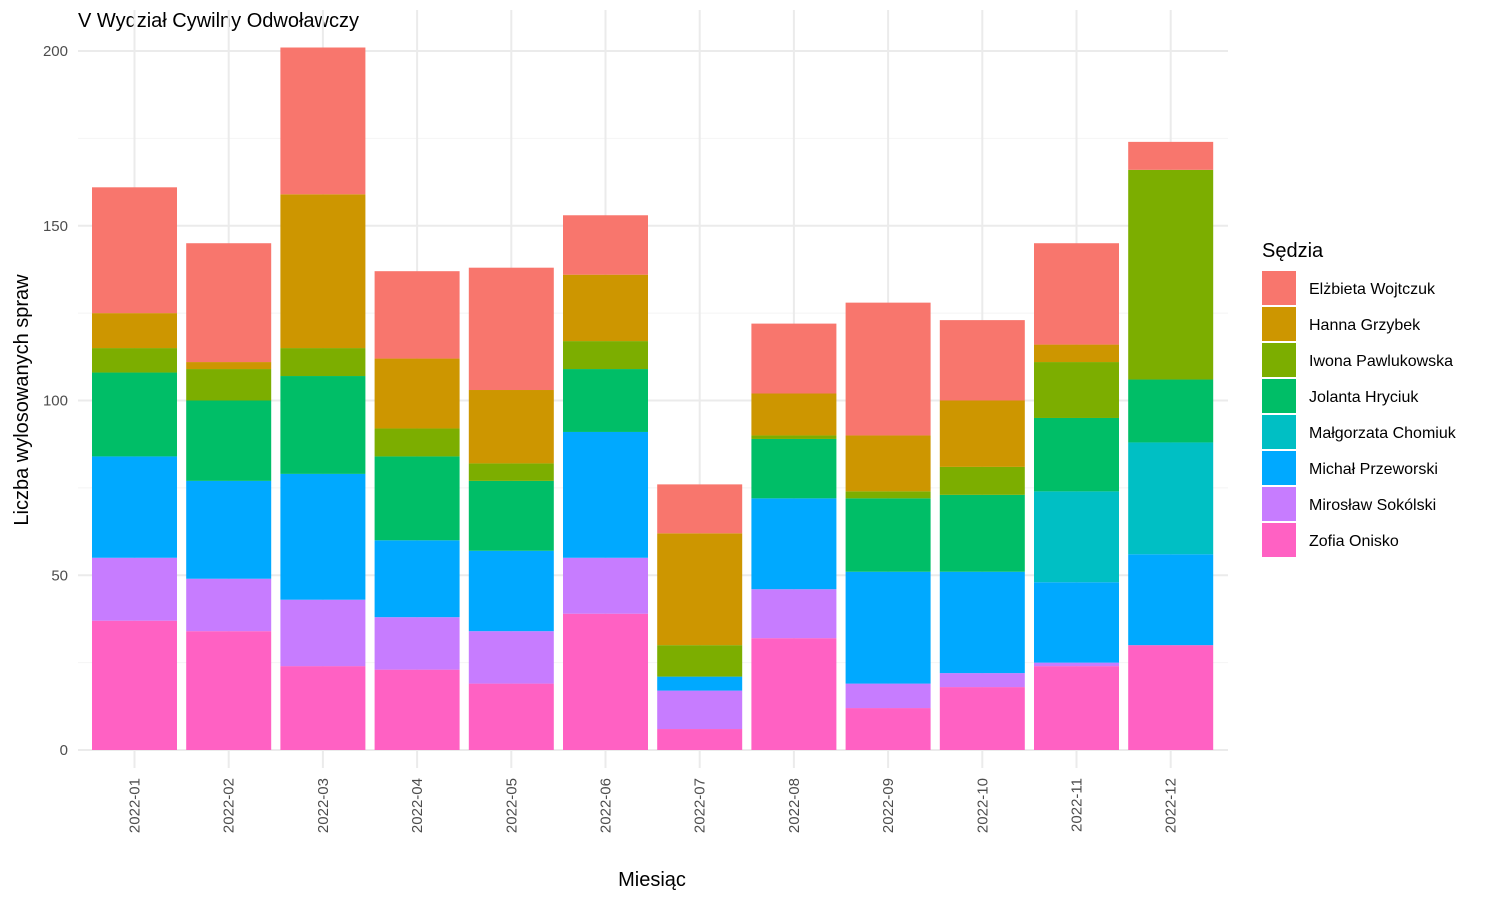  I want to click on x-tick-label: 2022-09, so click(888, 805).